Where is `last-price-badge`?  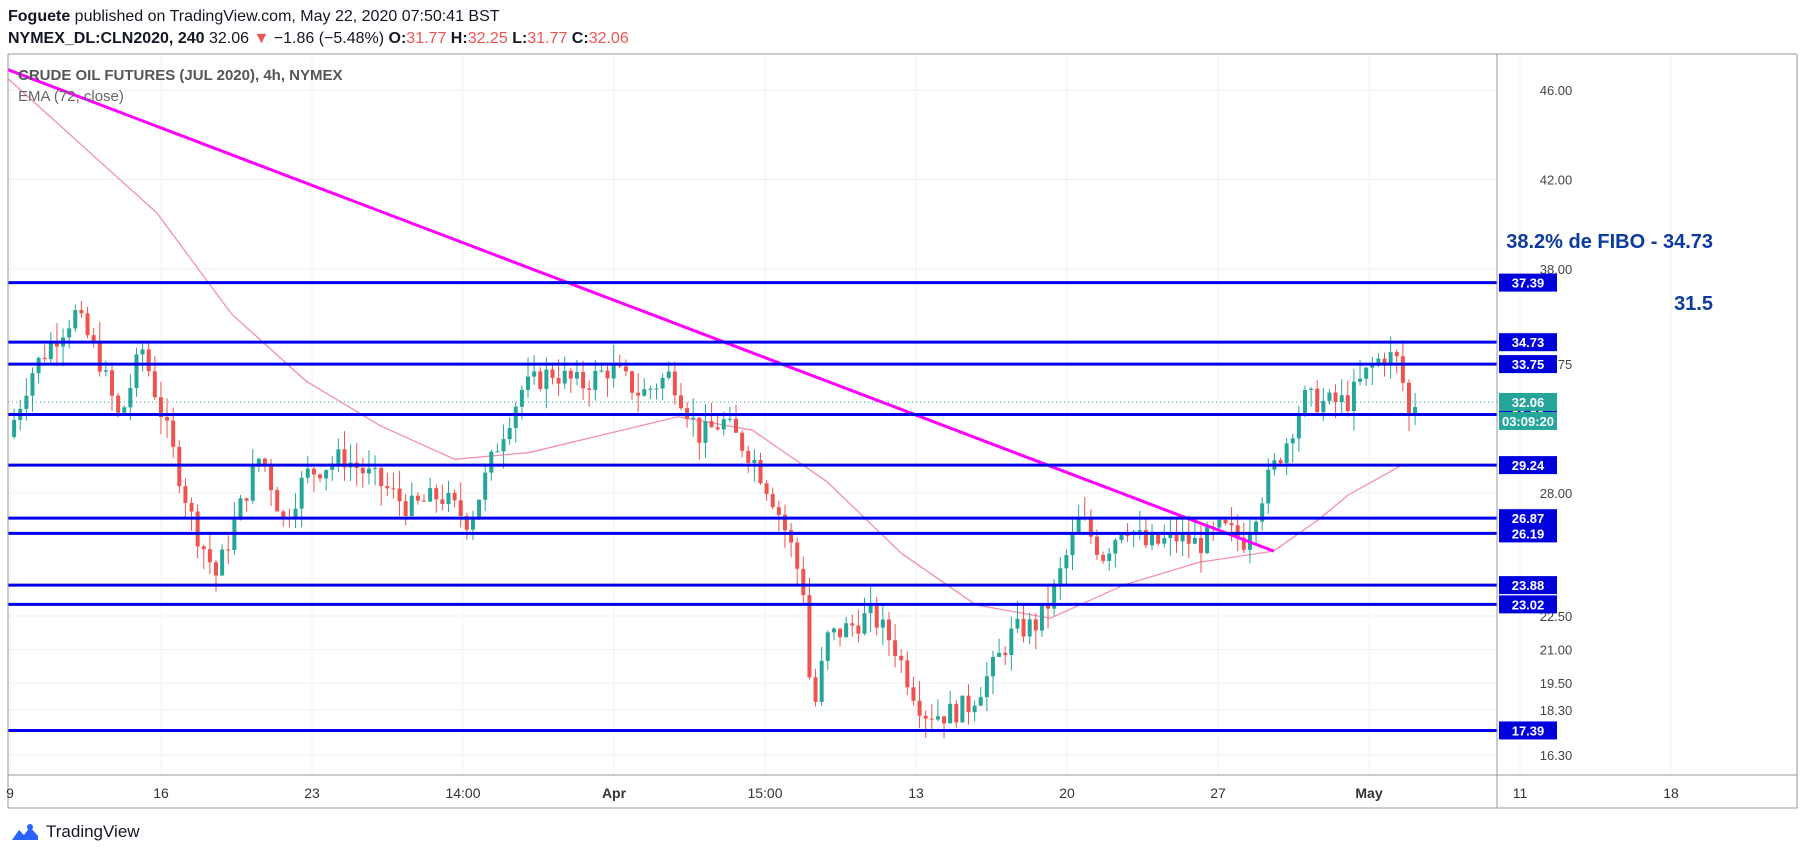 last-price-badge is located at coordinates (1528, 401).